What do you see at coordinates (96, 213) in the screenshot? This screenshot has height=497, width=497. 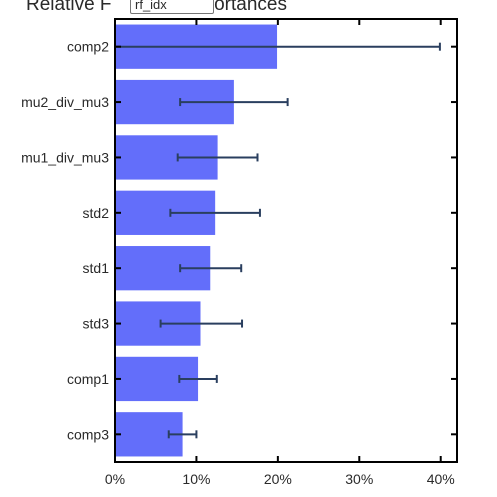 I see `y-tick-label: std2` at bounding box center [96, 213].